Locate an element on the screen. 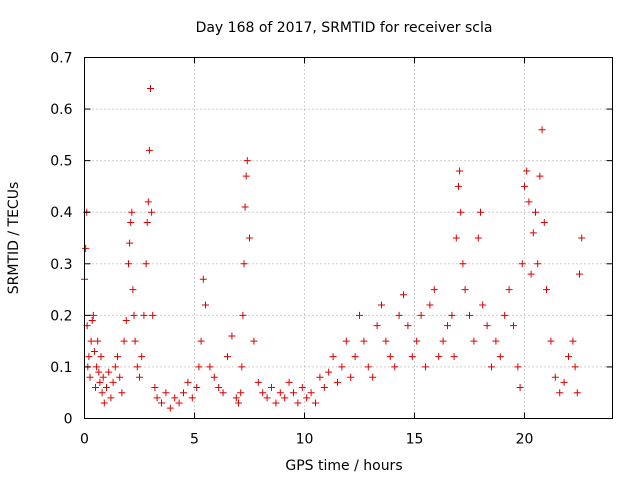 The width and height of the screenshot is (640, 485). x-tick-label: 15 is located at coordinates (415, 440).